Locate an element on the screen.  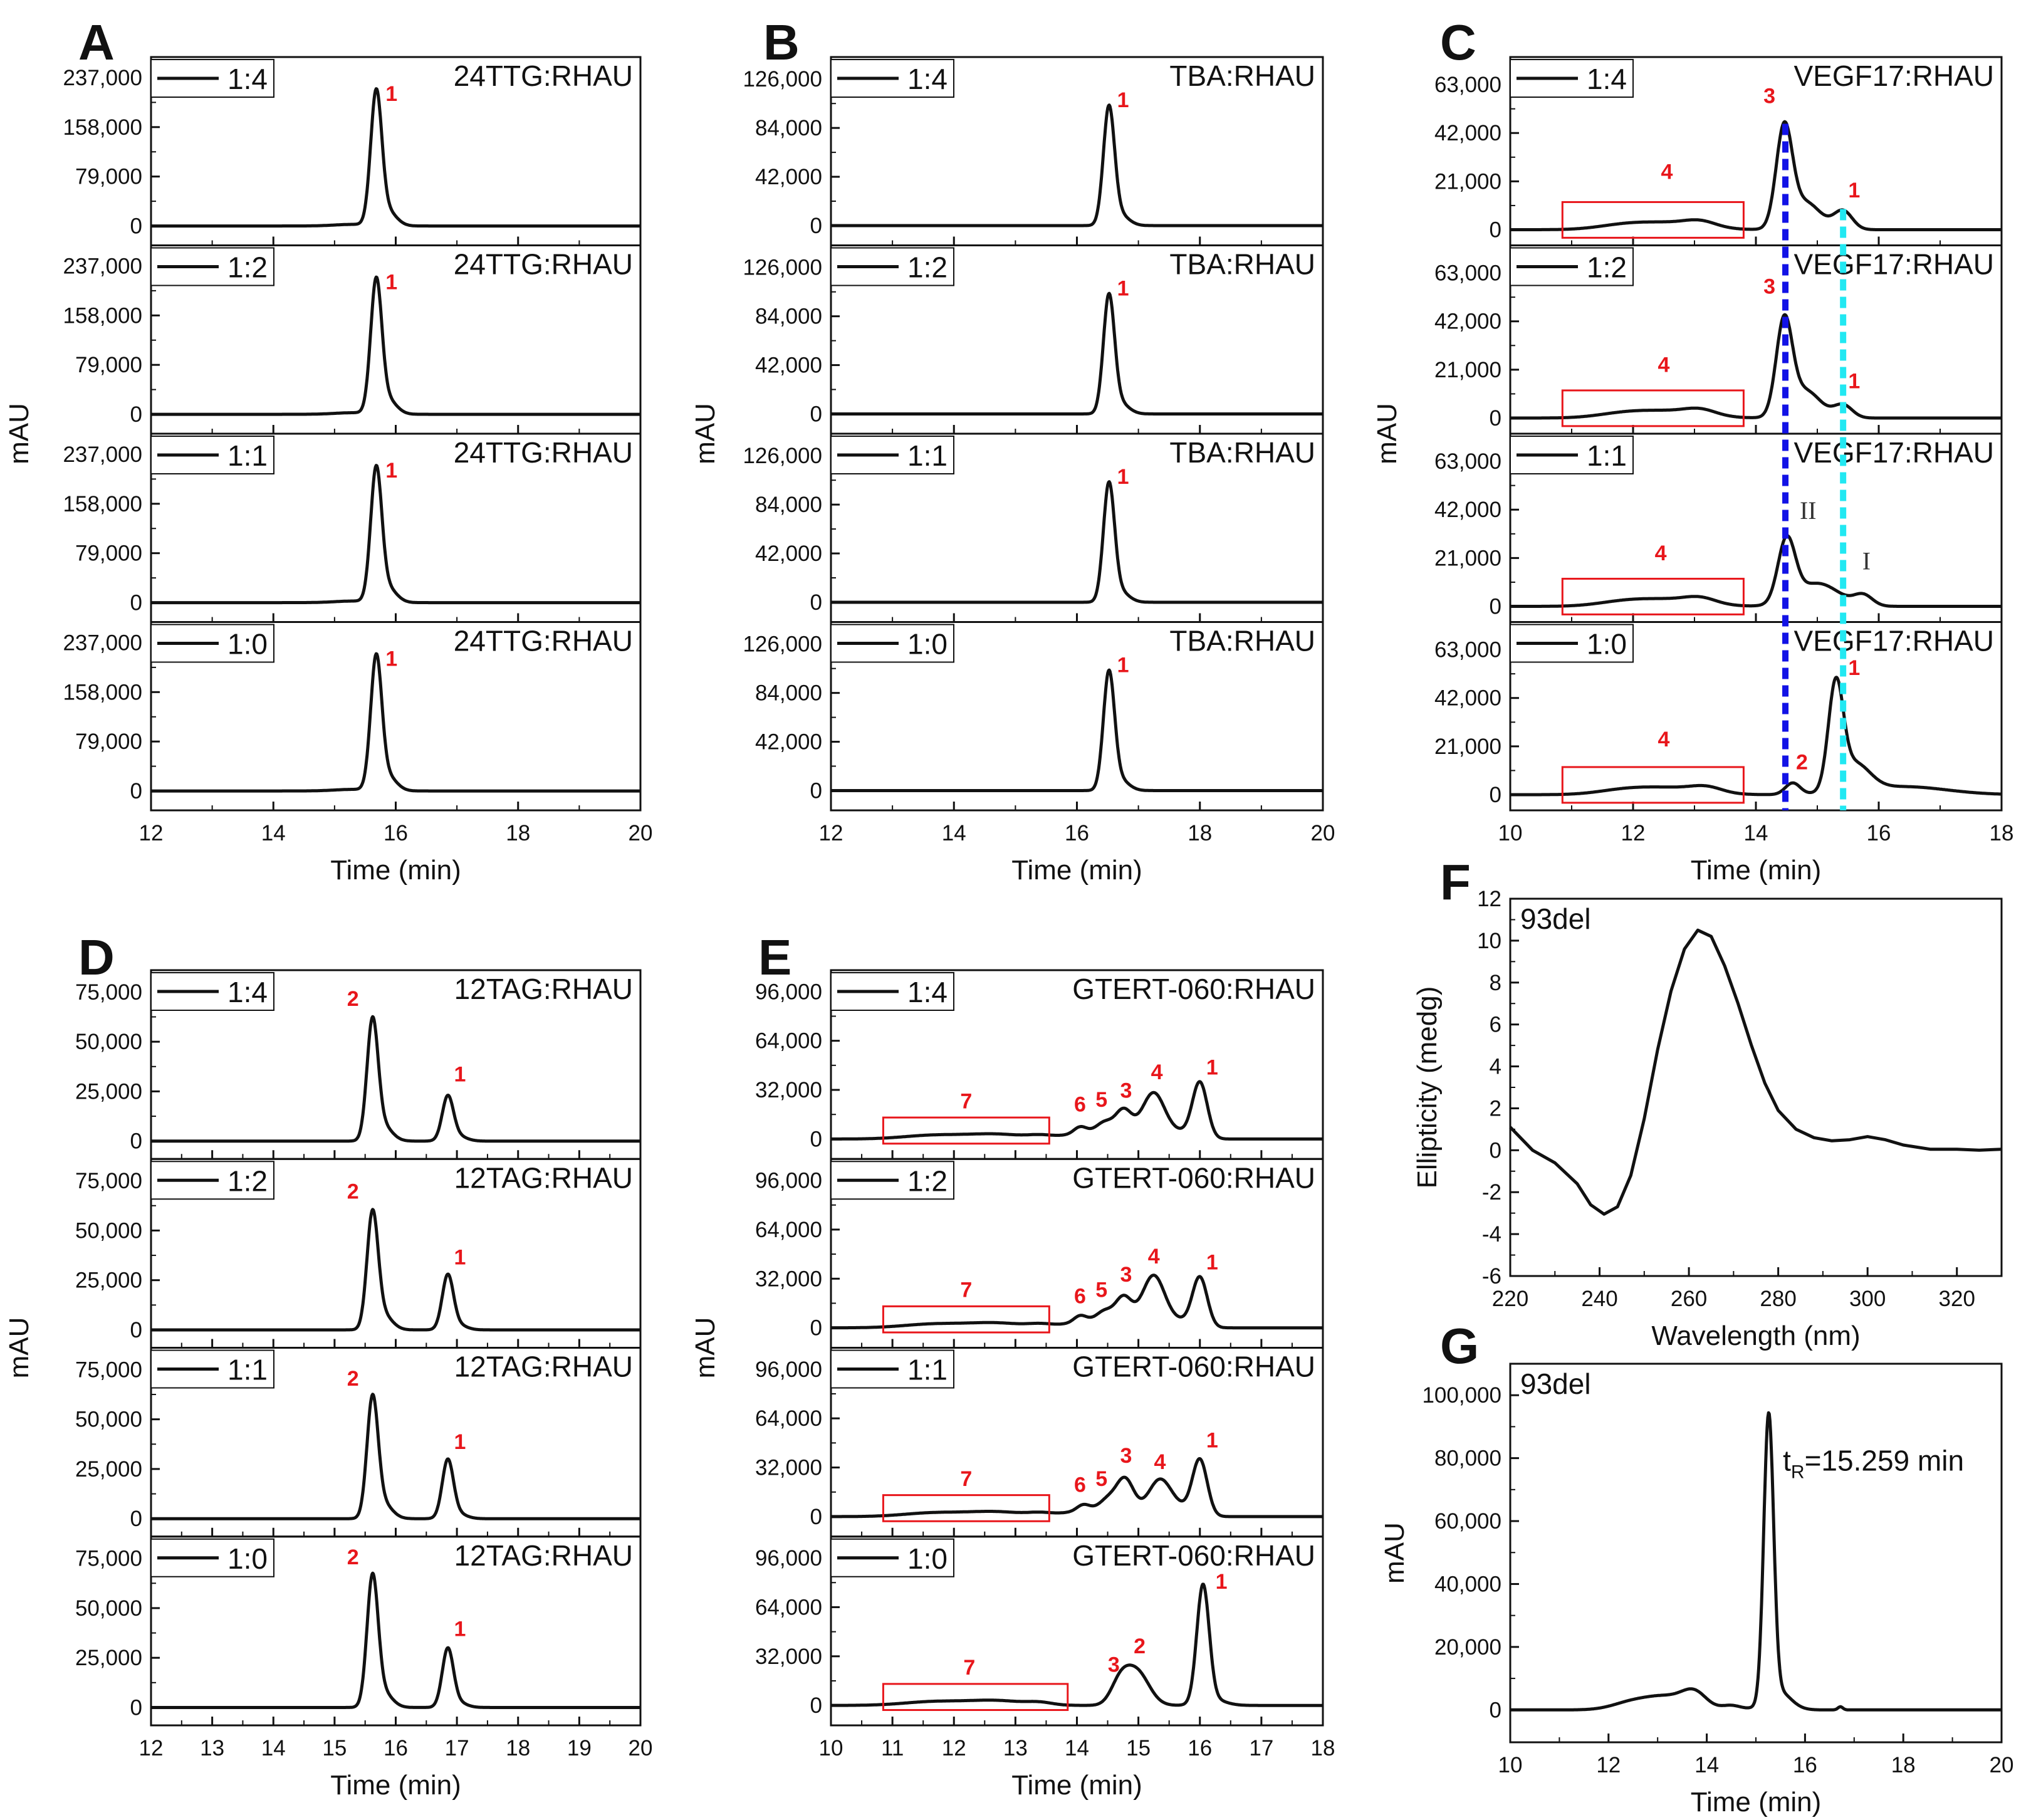
subplot: 0 21,000 42,000 63,000 3 4 1 1:2 VEGF17:RHAU is located at coordinates (1718, 339).